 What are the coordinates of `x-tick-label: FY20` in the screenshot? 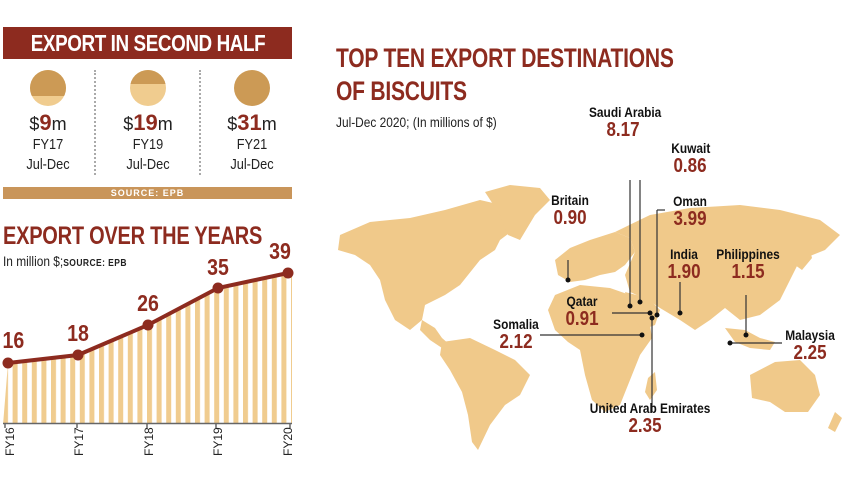 It's located at (288, 441).